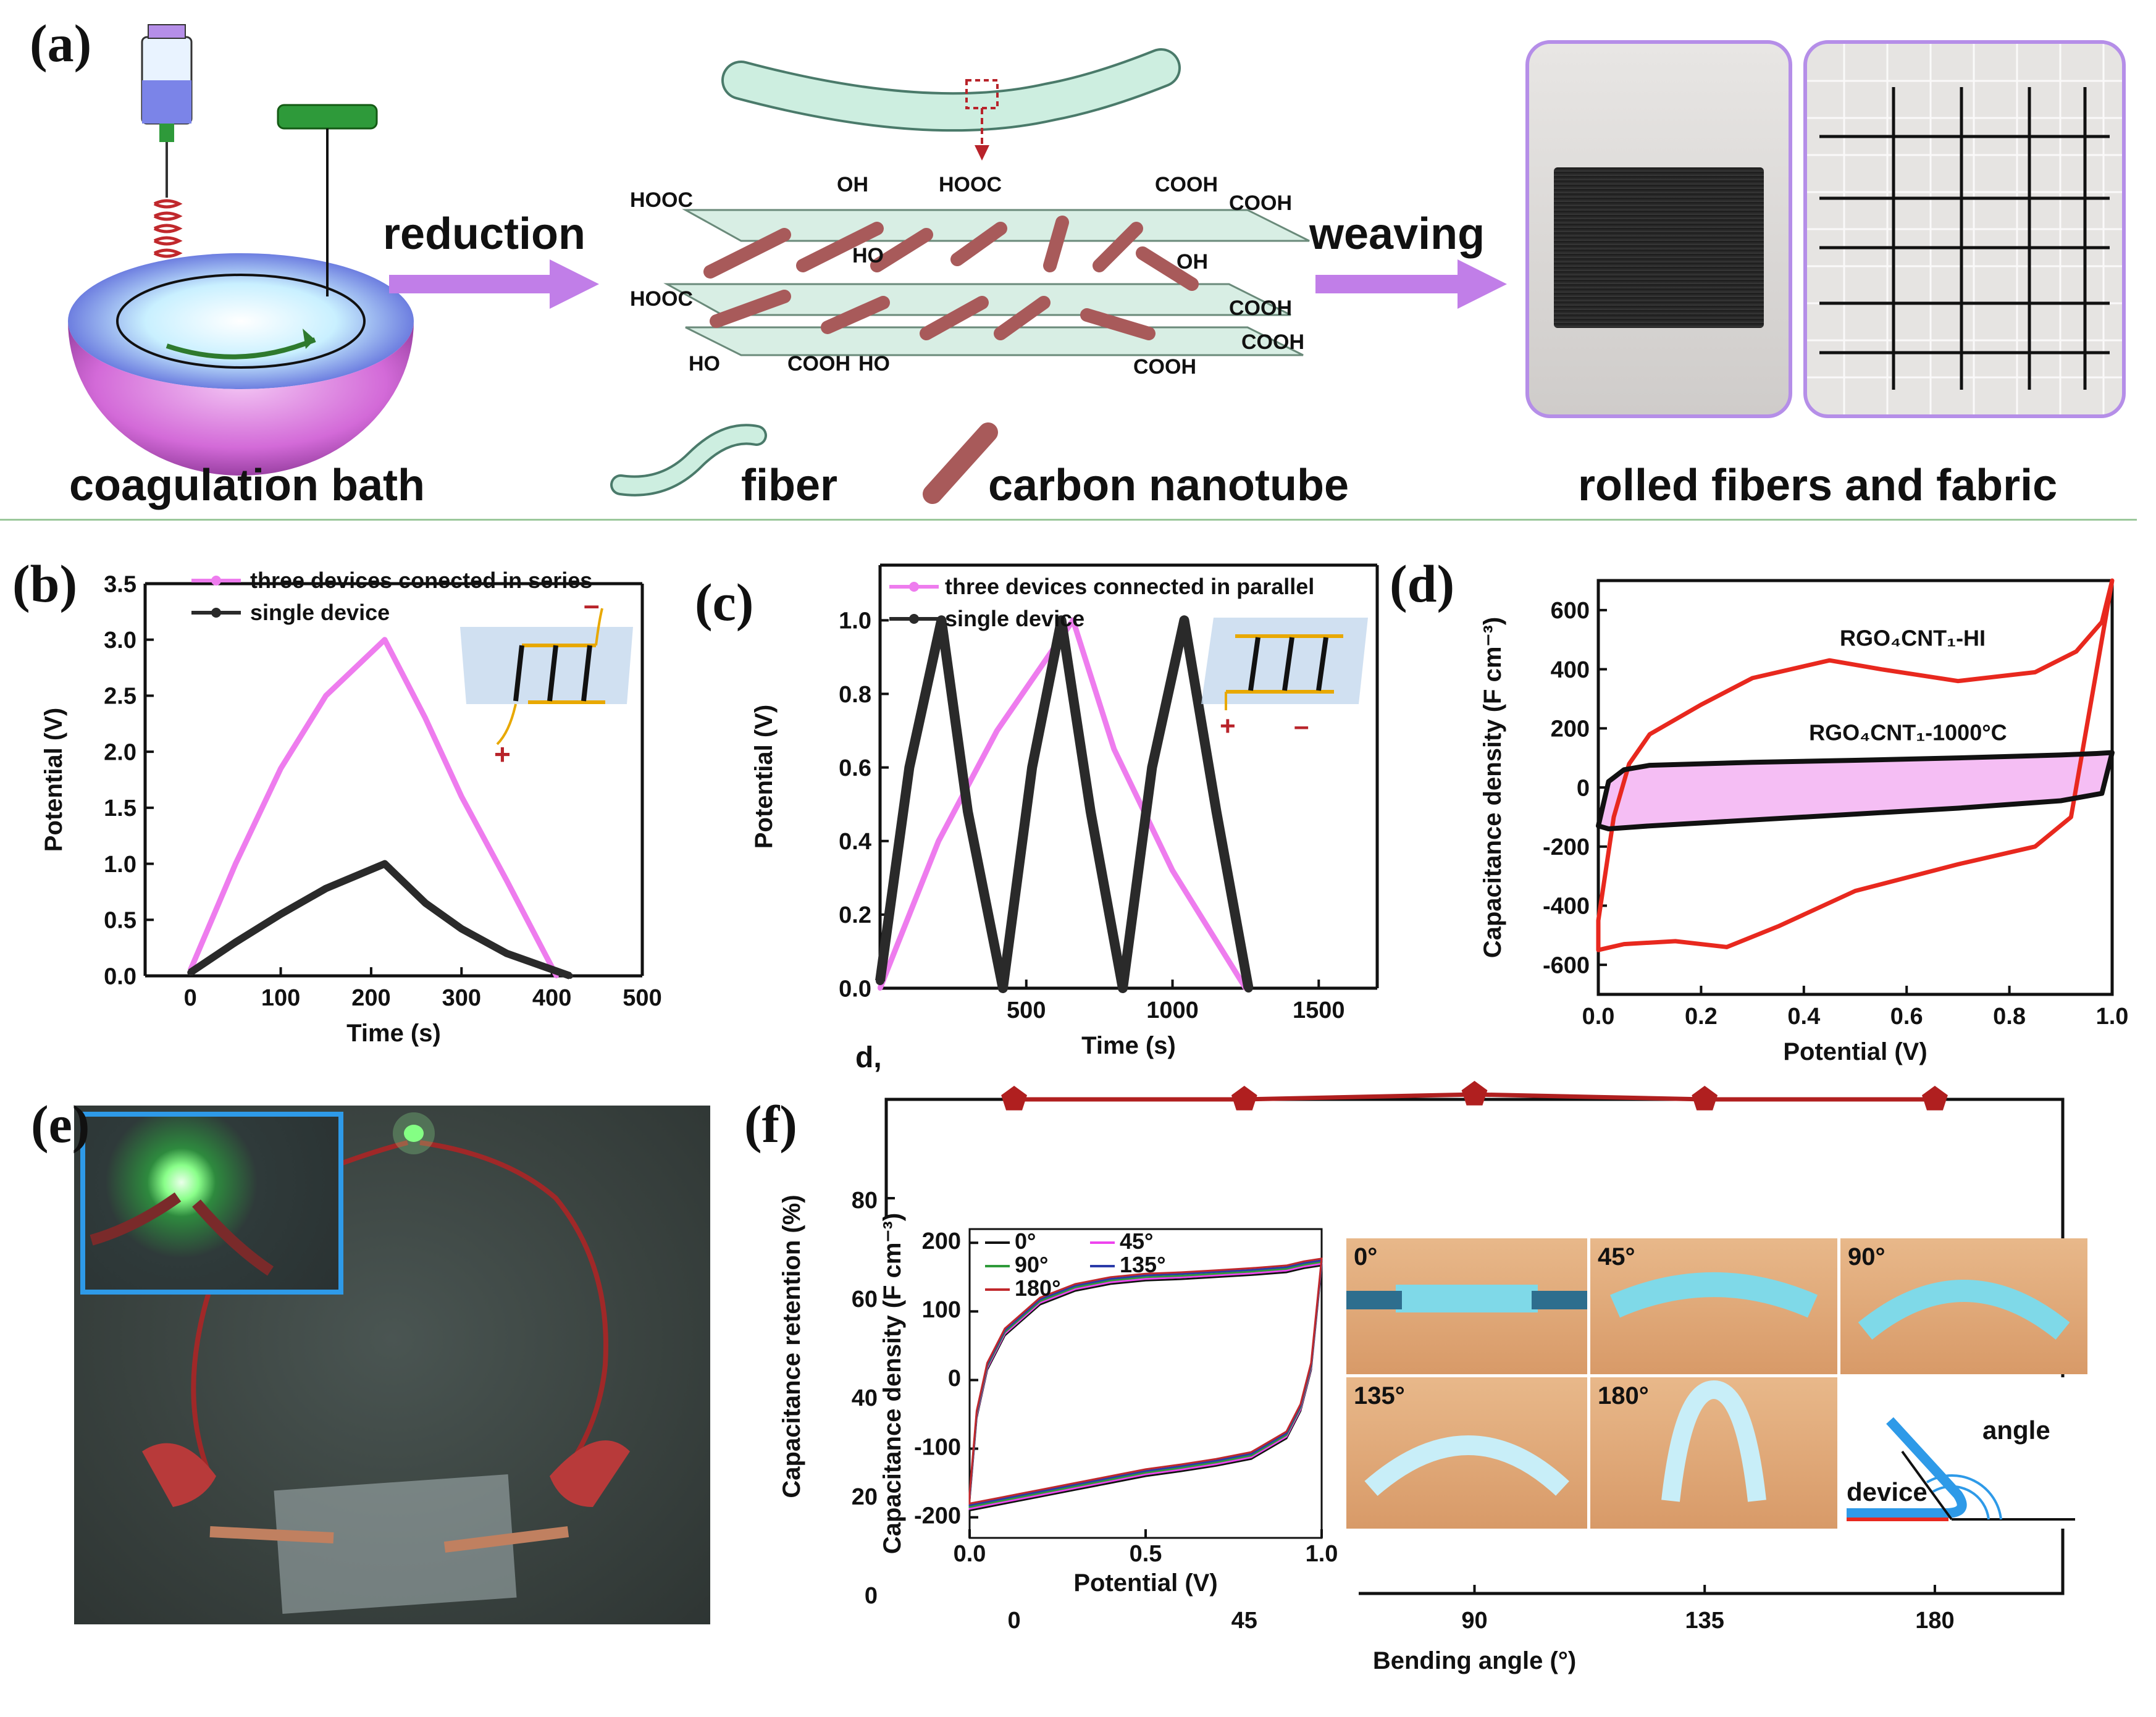 Image resolution: width=2156 pixels, height=1717 pixels. What do you see at coordinates (1137, 1241) in the screenshot?
I see `inset-legend-label: 45°` at bounding box center [1137, 1241].